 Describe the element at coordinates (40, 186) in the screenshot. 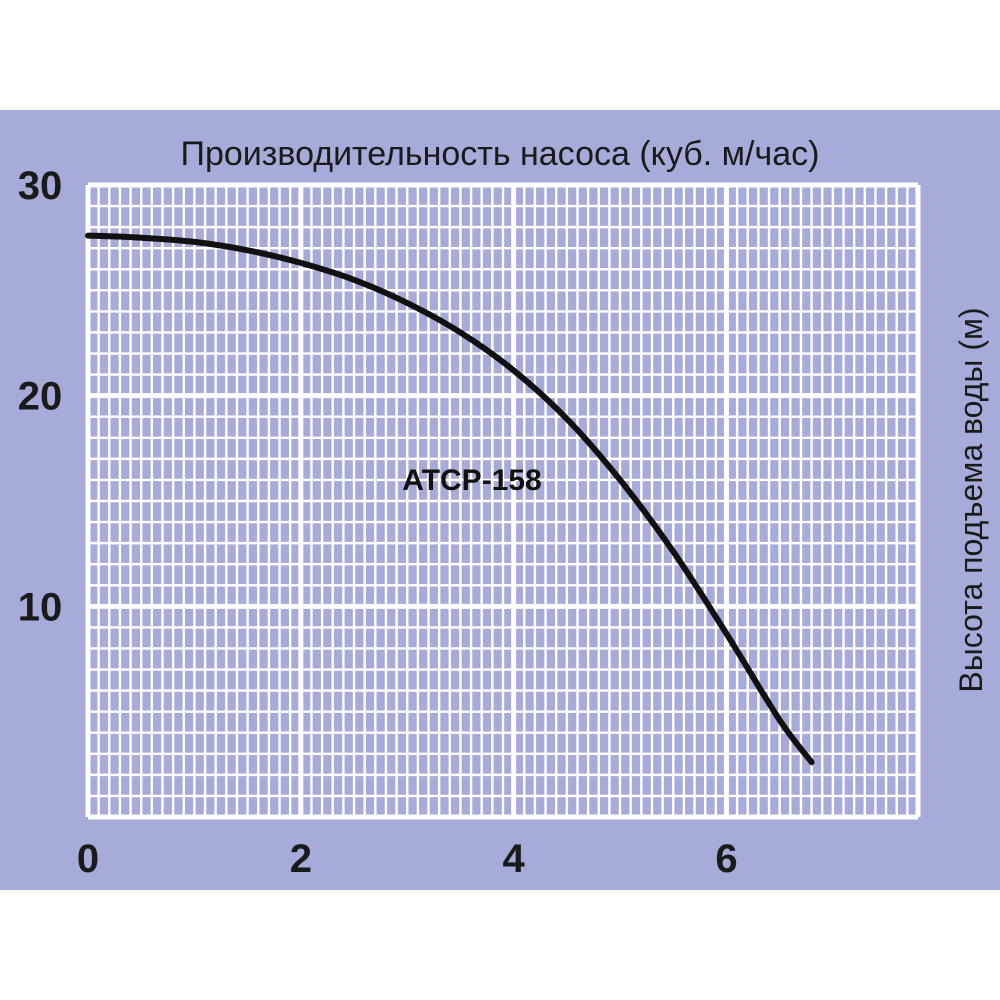

I see `y-tick-label: 30` at that location.